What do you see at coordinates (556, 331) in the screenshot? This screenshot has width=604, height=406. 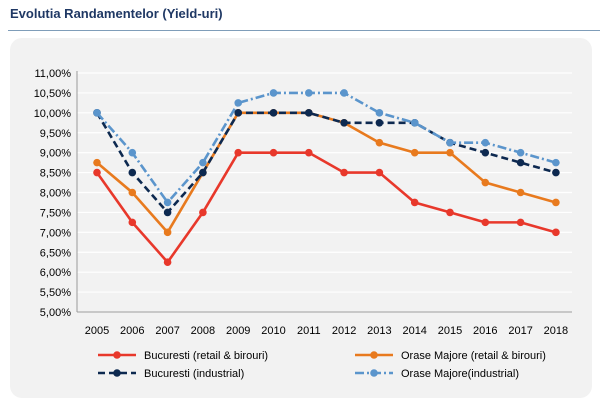 I see `x-tick-label: 2018` at bounding box center [556, 331].